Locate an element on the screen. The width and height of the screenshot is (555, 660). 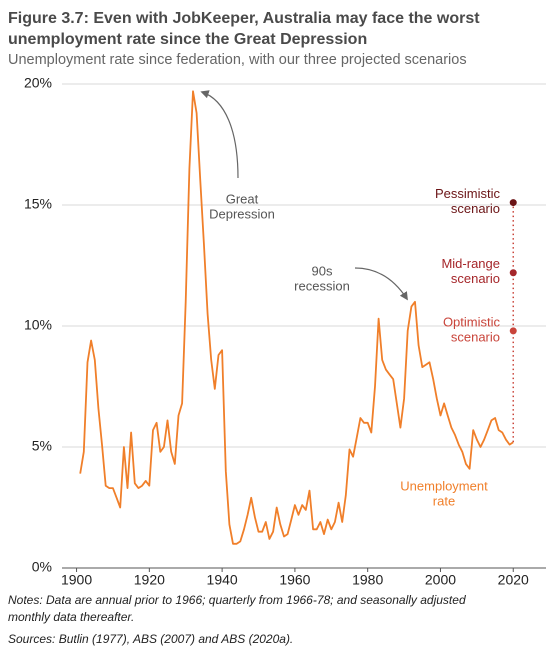
x-tick-label: 1960 is located at coordinates (294, 580).